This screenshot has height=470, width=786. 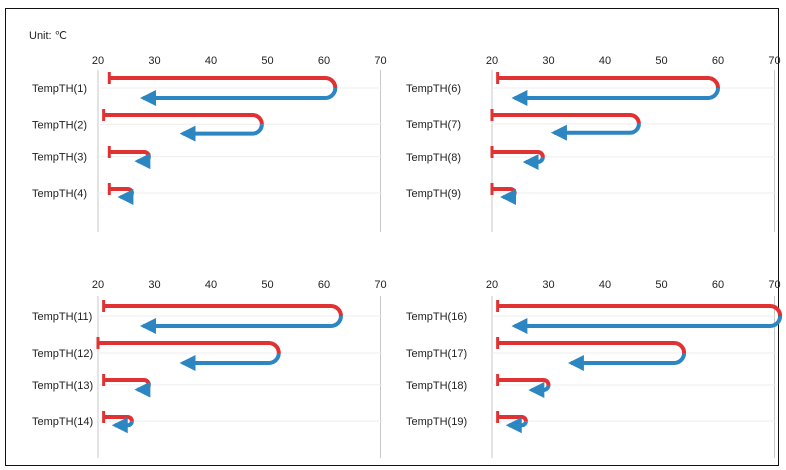 I want to click on row-label: TempTH(3), so click(x=59, y=158).